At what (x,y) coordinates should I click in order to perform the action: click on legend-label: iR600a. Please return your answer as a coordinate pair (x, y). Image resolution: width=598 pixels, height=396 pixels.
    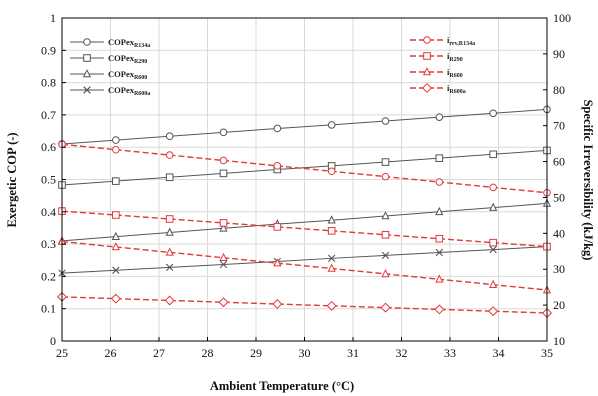
    Looking at the image, I should click on (456, 89).